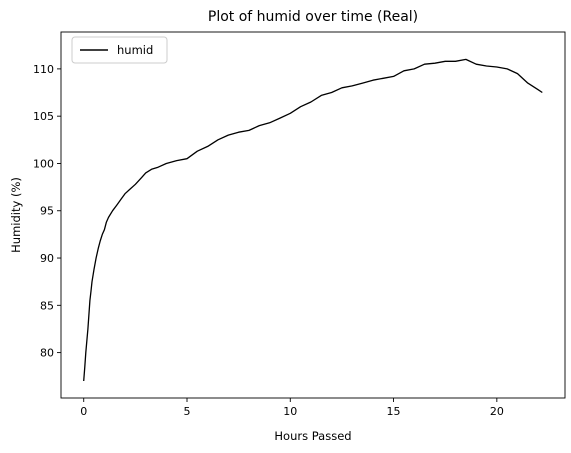  What do you see at coordinates (47, 305) in the screenshot?
I see `y-tick-label: 85` at bounding box center [47, 305].